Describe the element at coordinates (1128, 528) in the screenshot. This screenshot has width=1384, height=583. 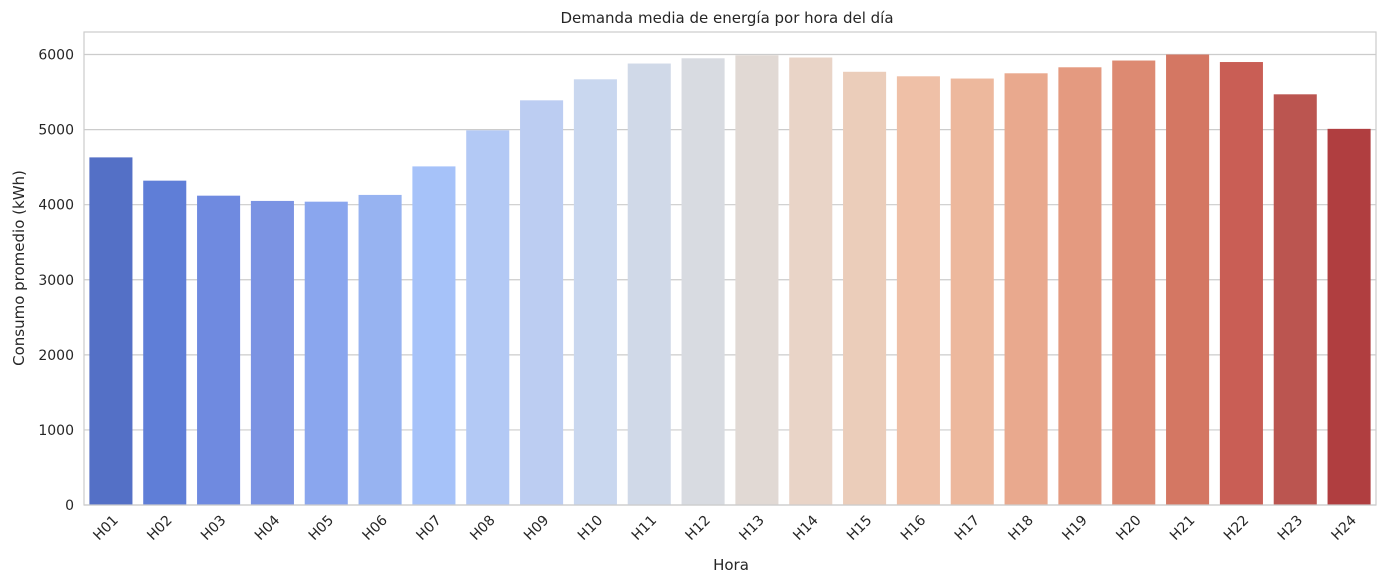
I see `x-tick-label: H20` at that location.